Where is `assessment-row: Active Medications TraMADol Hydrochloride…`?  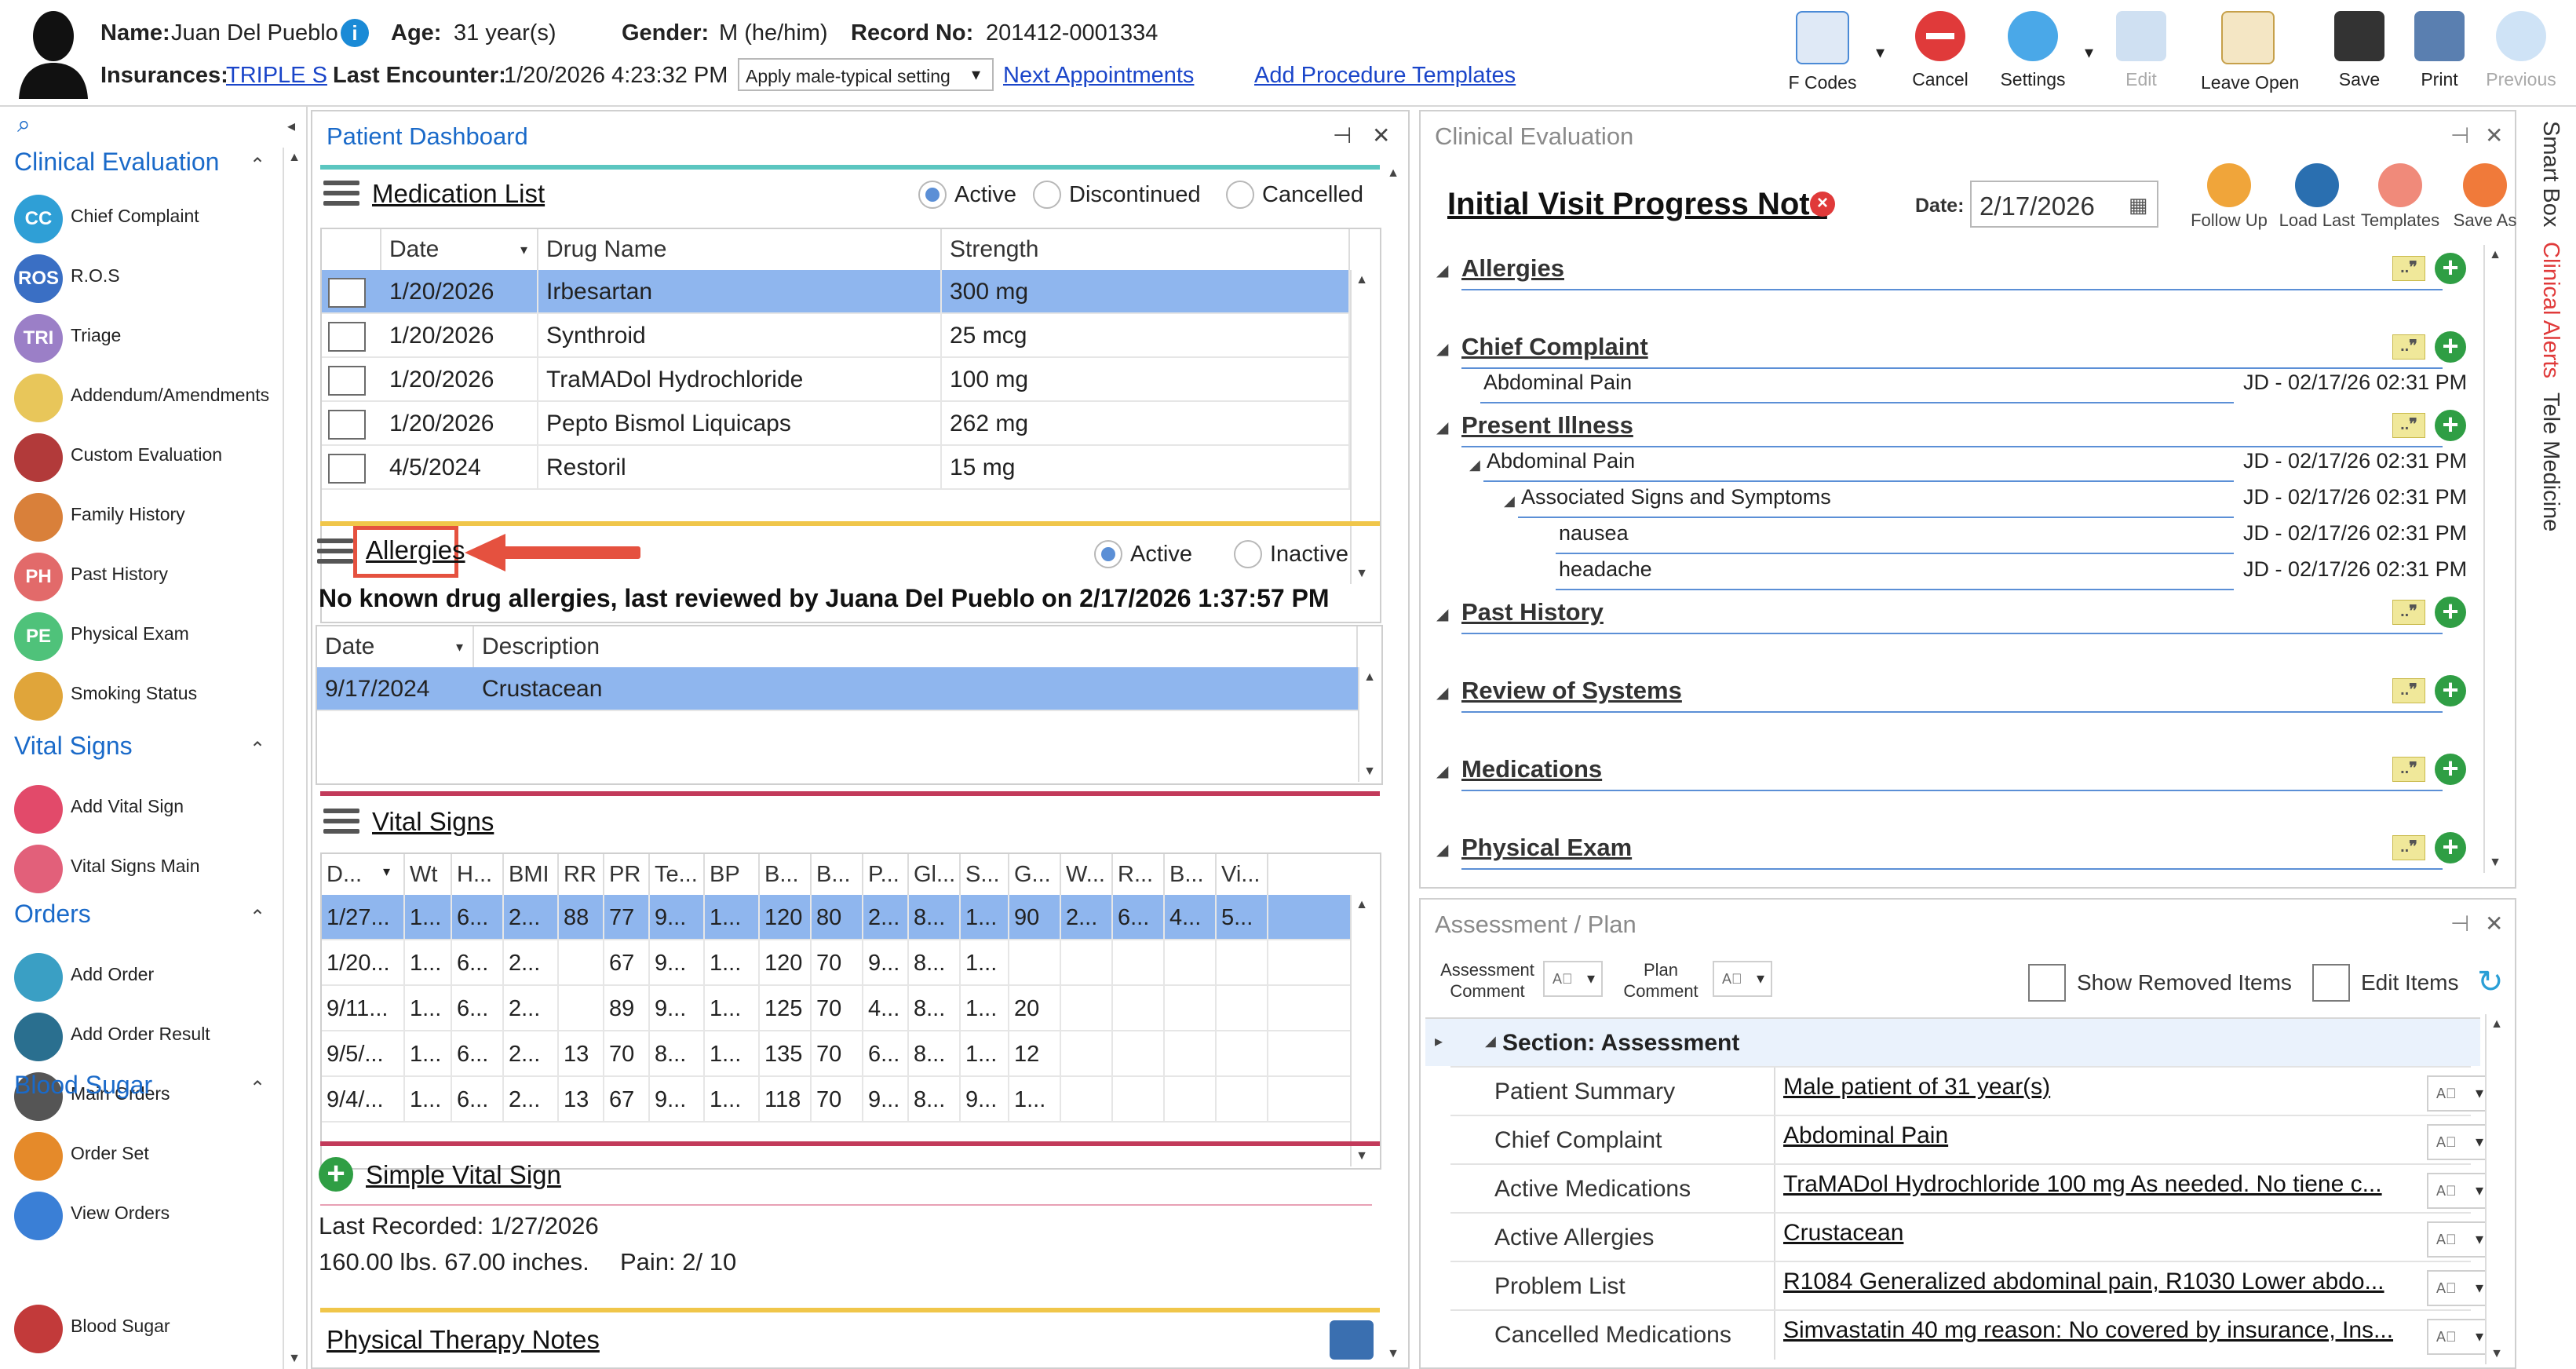
assessment-row: Active Medications TraMADol Hydrochloride… is located at coordinates (1970, 1189).